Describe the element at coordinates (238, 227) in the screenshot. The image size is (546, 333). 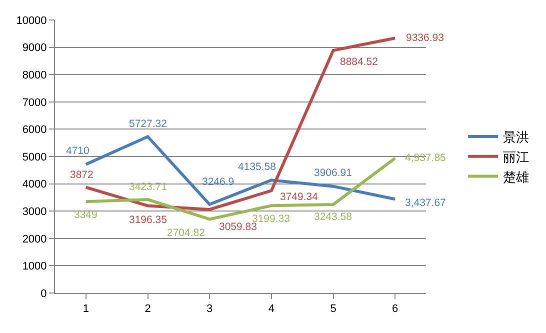
I see `data-label: 3059.83` at that location.